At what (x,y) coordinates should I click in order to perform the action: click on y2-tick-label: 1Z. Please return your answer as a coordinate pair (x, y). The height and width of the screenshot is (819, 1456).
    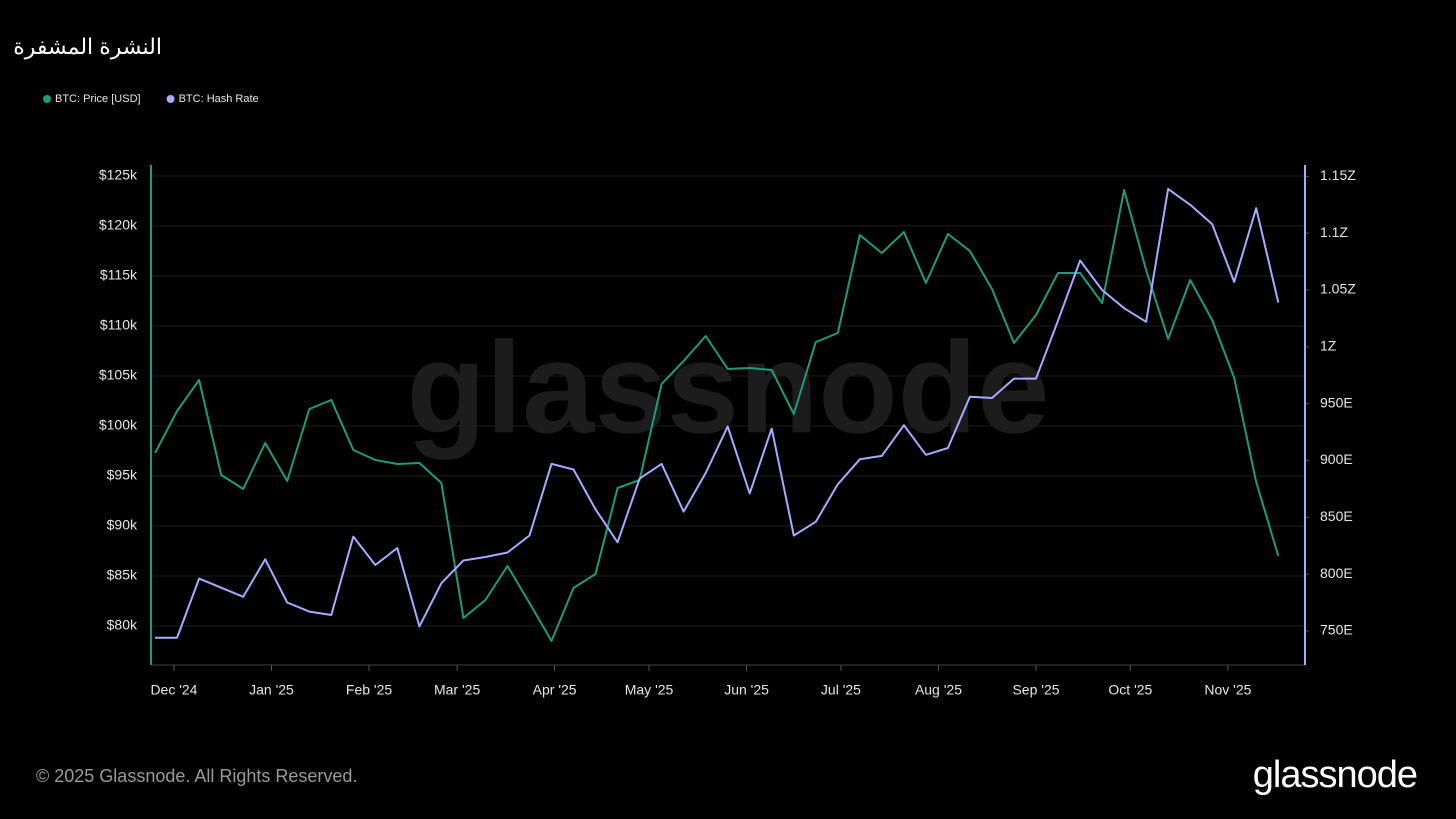
    Looking at the image, I should click on (1328, 346).